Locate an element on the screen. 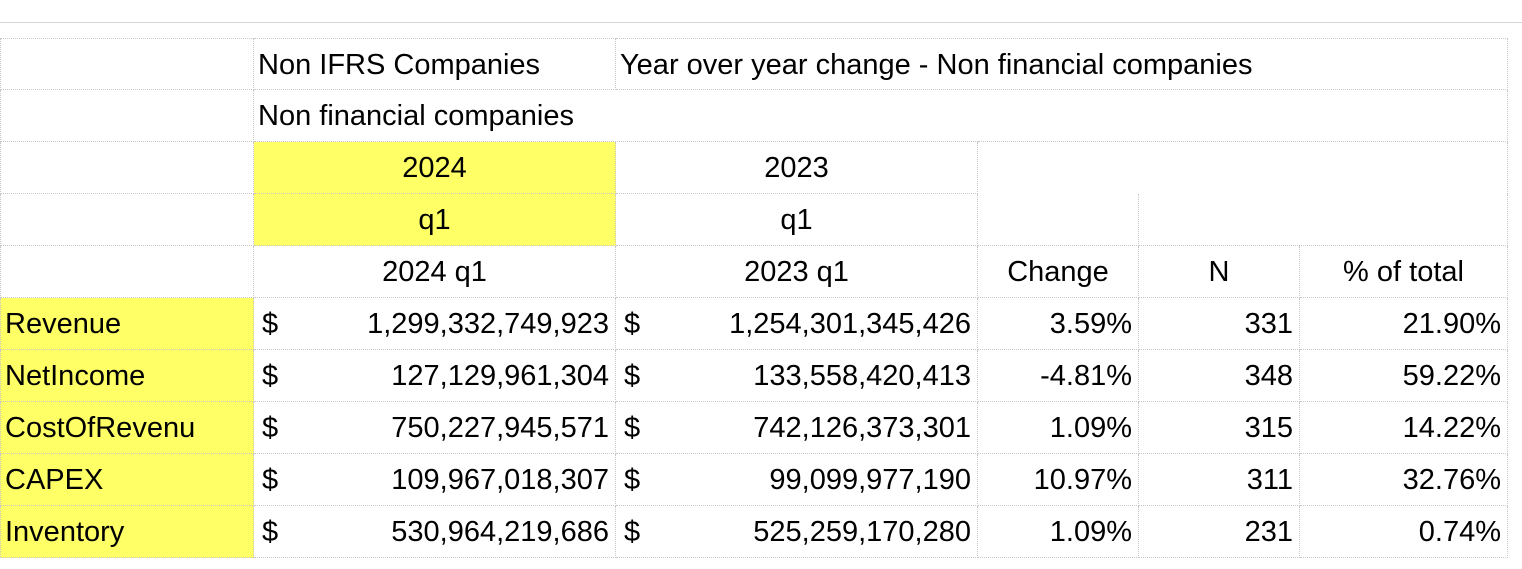 This screenshot has width=1522, height=569. cell-pct-total: 14.22% is located at coordinates (1404, 428).